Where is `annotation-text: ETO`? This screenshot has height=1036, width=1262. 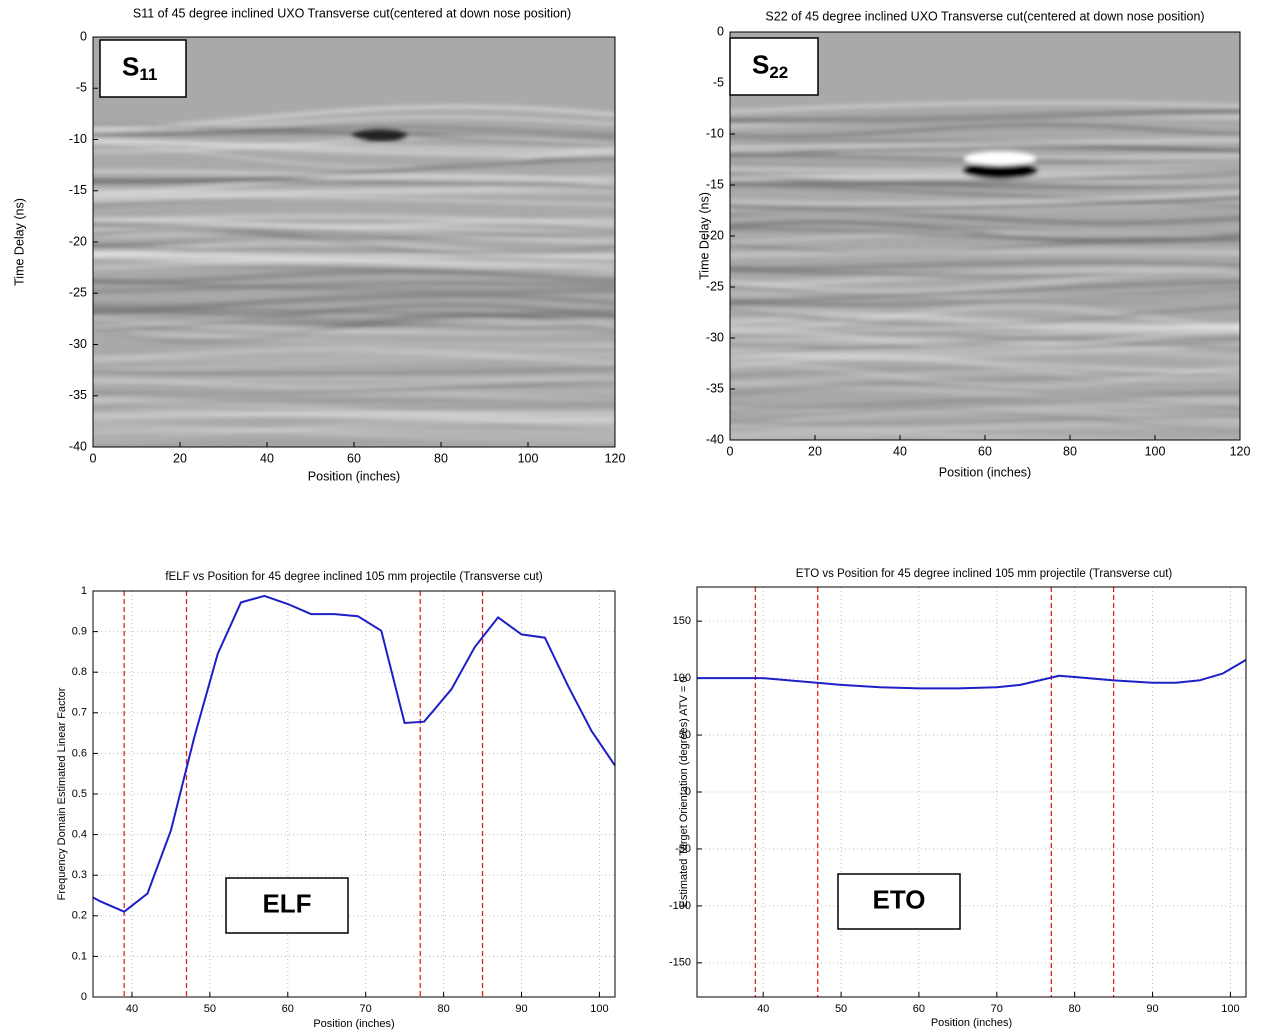 annotation-text: ETO is located at coordinates (899, 899).